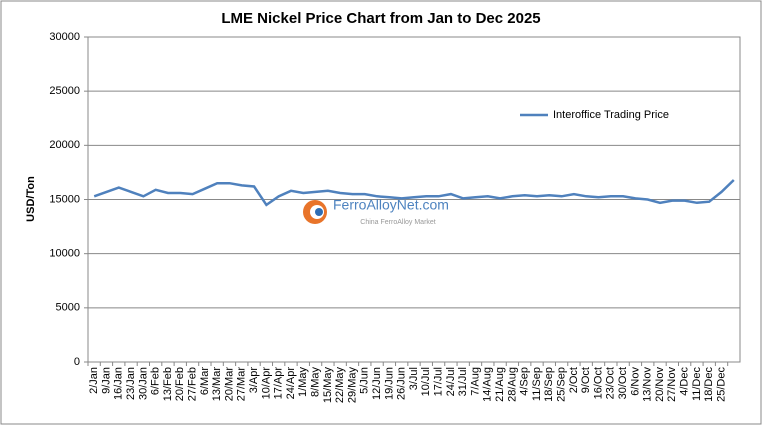 The image size is (763, 431). I want to click on x-tick-label: 16/Oct, so click(598, 383).